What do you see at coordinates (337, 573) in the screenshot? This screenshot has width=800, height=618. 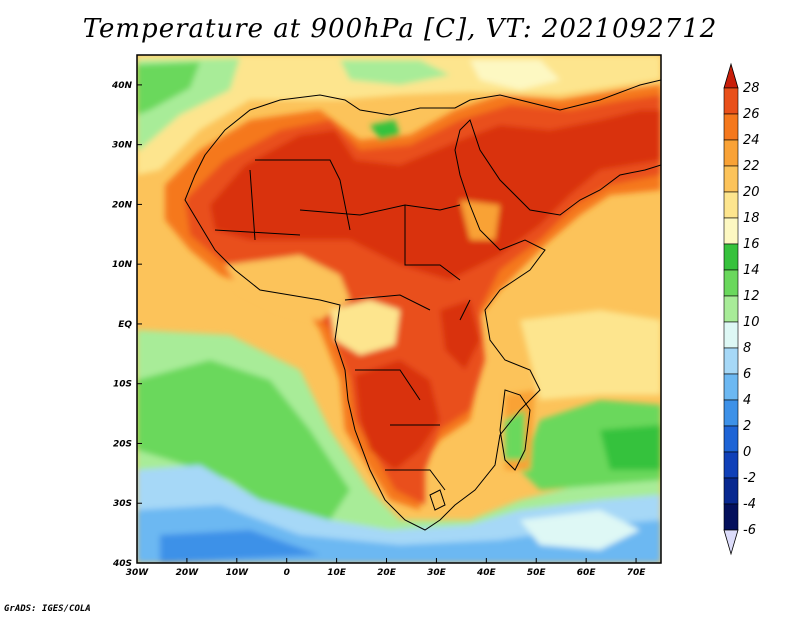 I see `lon-tick-label: 10E` at bounding box center [337, 573].